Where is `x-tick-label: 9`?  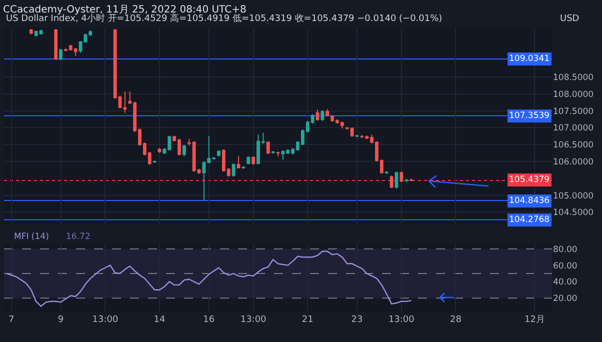 x-tick-label: 9 is located at coordinates (61, 320).